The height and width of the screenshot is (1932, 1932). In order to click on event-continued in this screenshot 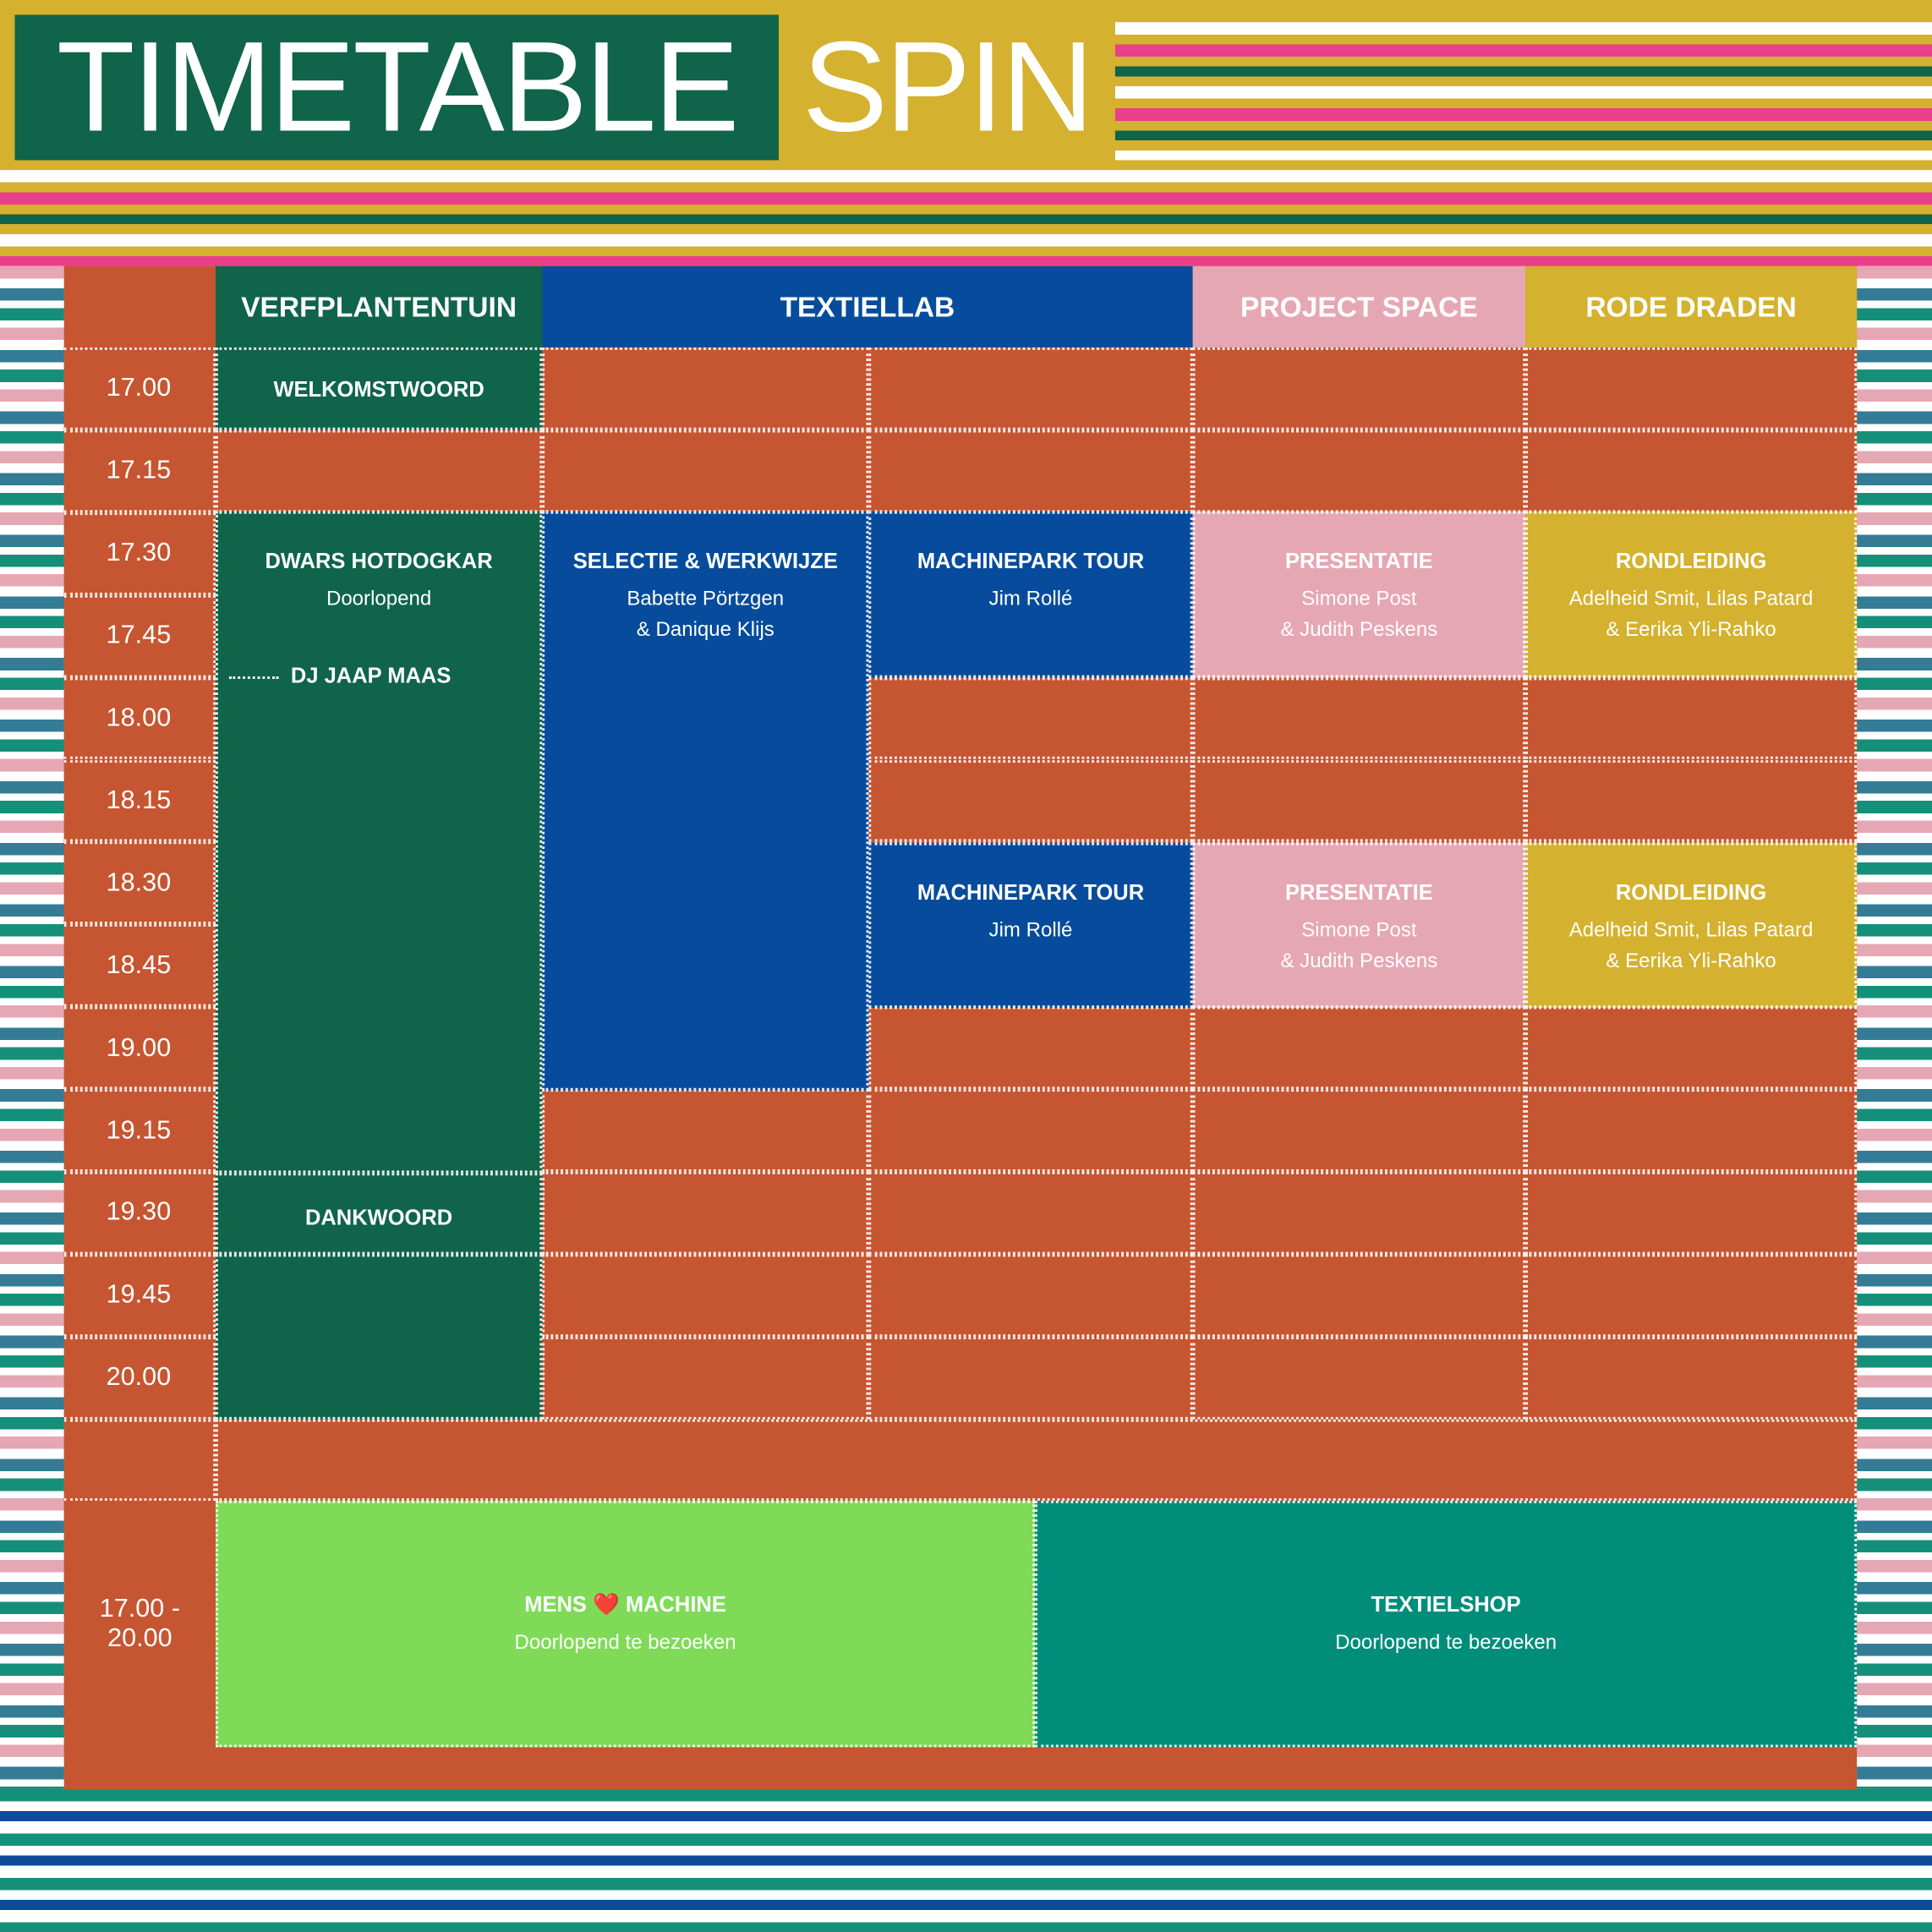, I will do `click(379, 1337)`.